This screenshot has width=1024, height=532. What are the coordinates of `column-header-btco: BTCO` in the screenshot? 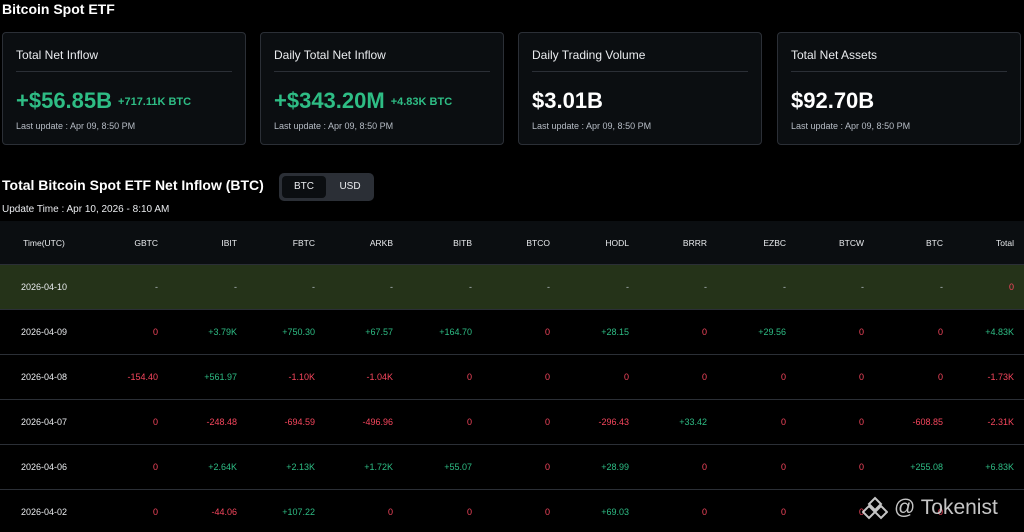 It's located at (538, 242).